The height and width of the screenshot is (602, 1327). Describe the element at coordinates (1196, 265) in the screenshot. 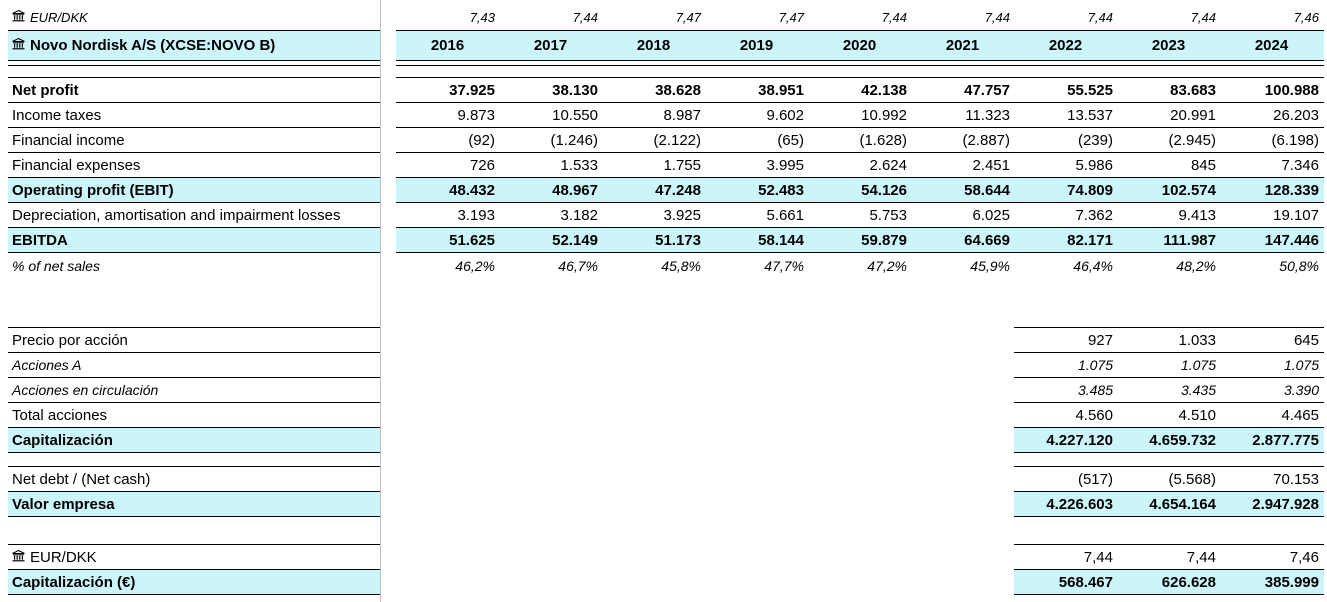

I see `pl-value: 48,2%` at that location.